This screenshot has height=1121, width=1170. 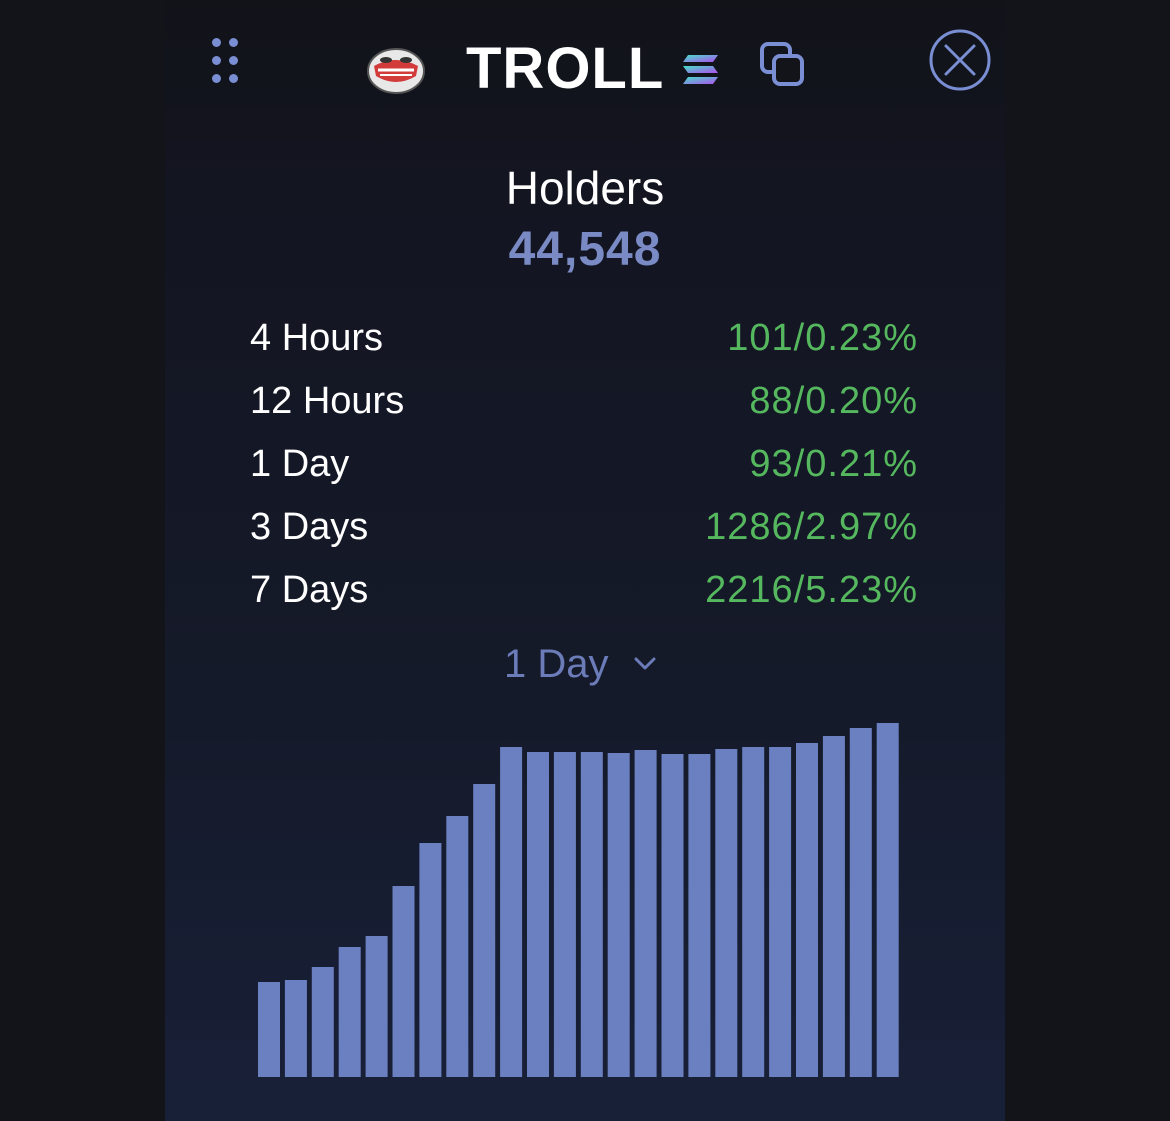 What do you see at coordinates (585, 188) in the screenshot?
I see `holders-title: Holders` at bounding box center [585, 188].